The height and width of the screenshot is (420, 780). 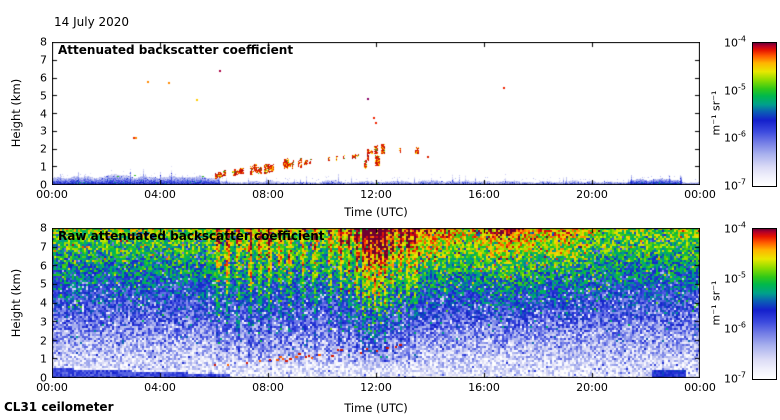 I want to click on instrument-label: CL31 ceilometer, so click(x=59, y=407).